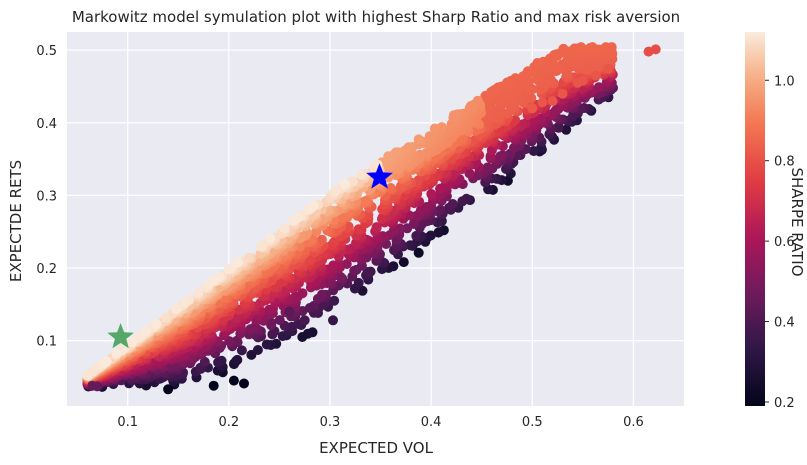  I want to click on y-tick-label: 0.4, so click(46, 124).